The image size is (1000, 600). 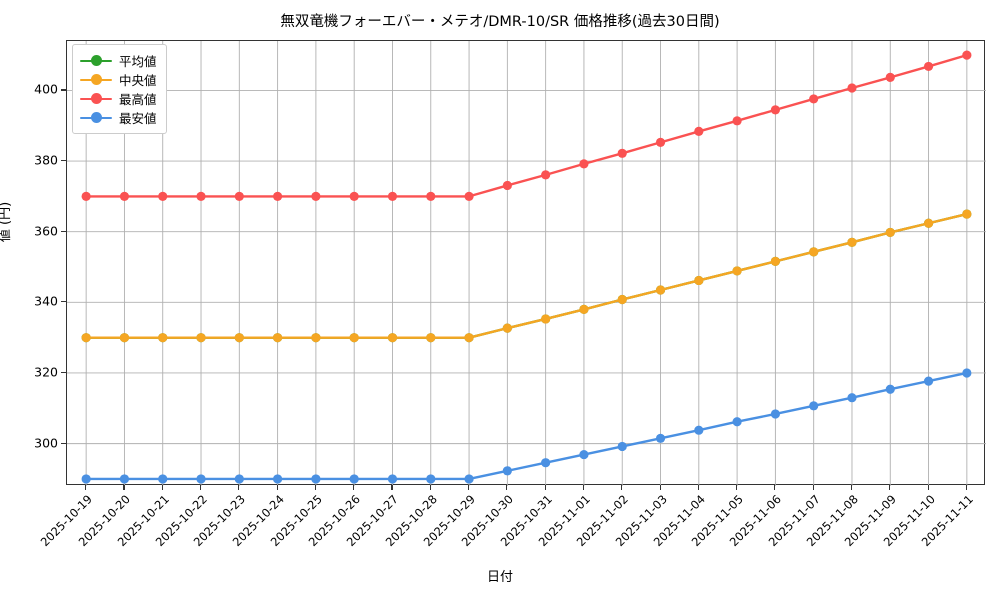 I want to click on legend-item-最高値: 最高値, so click(x=118, y=98).